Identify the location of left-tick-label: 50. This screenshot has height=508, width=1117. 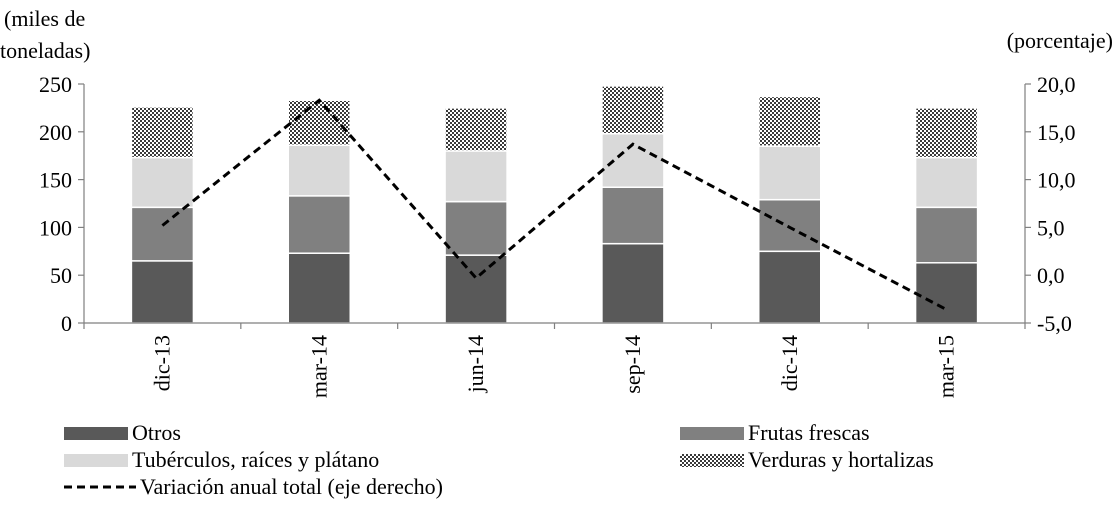
(61, 275).